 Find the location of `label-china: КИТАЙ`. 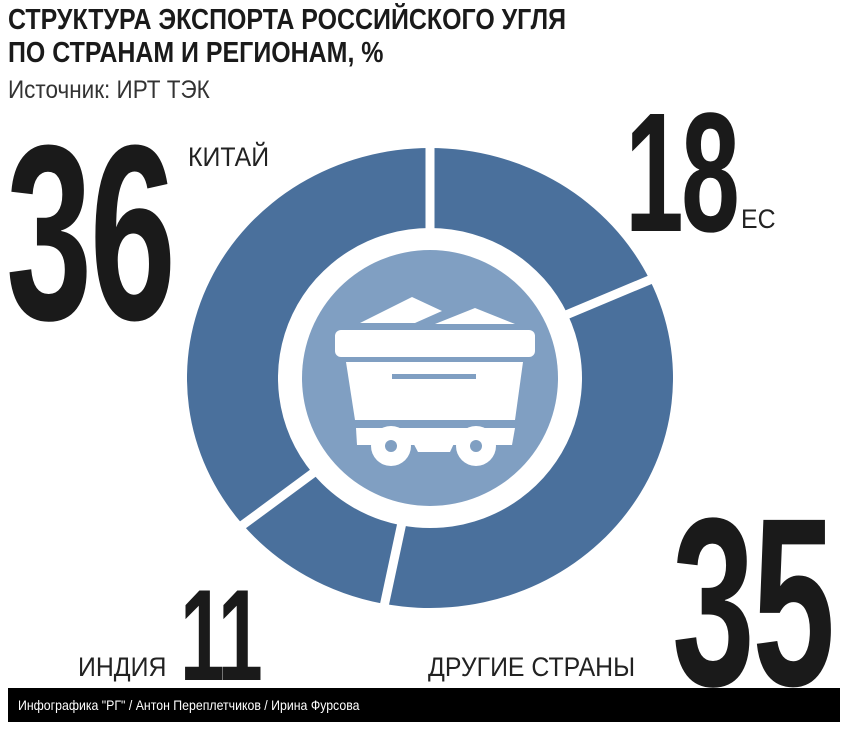

label-china: КИТАЙ is located at coordinates (229, 157).